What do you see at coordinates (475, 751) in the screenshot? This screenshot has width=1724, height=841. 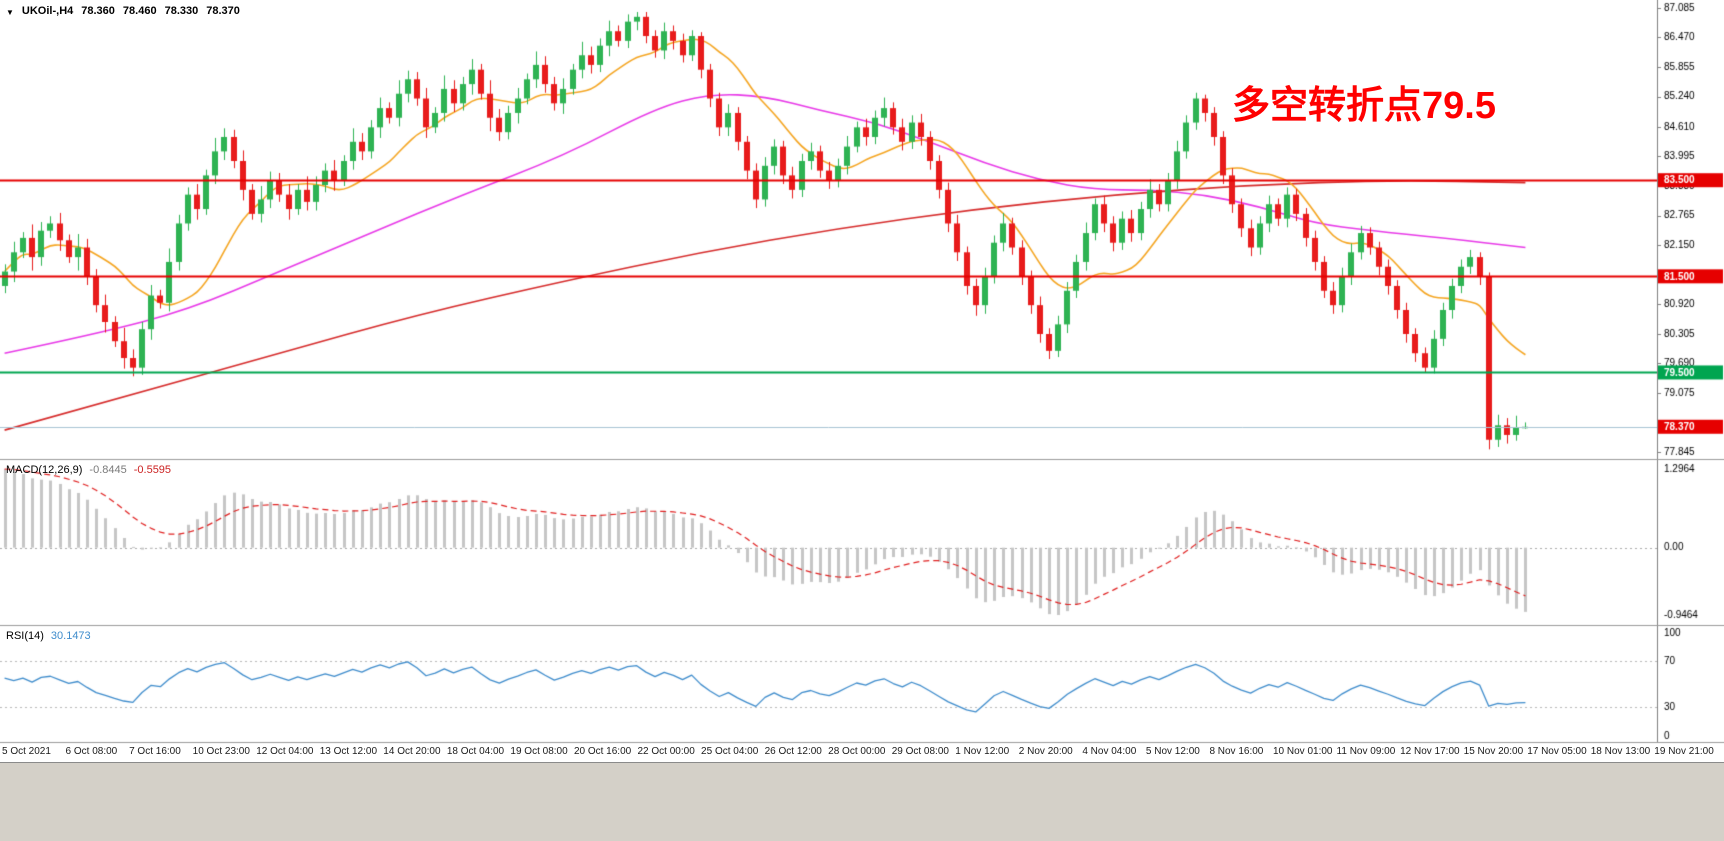 I see `time-axis-label: 18 Oct 04:00` at bounding box center [475, 751].